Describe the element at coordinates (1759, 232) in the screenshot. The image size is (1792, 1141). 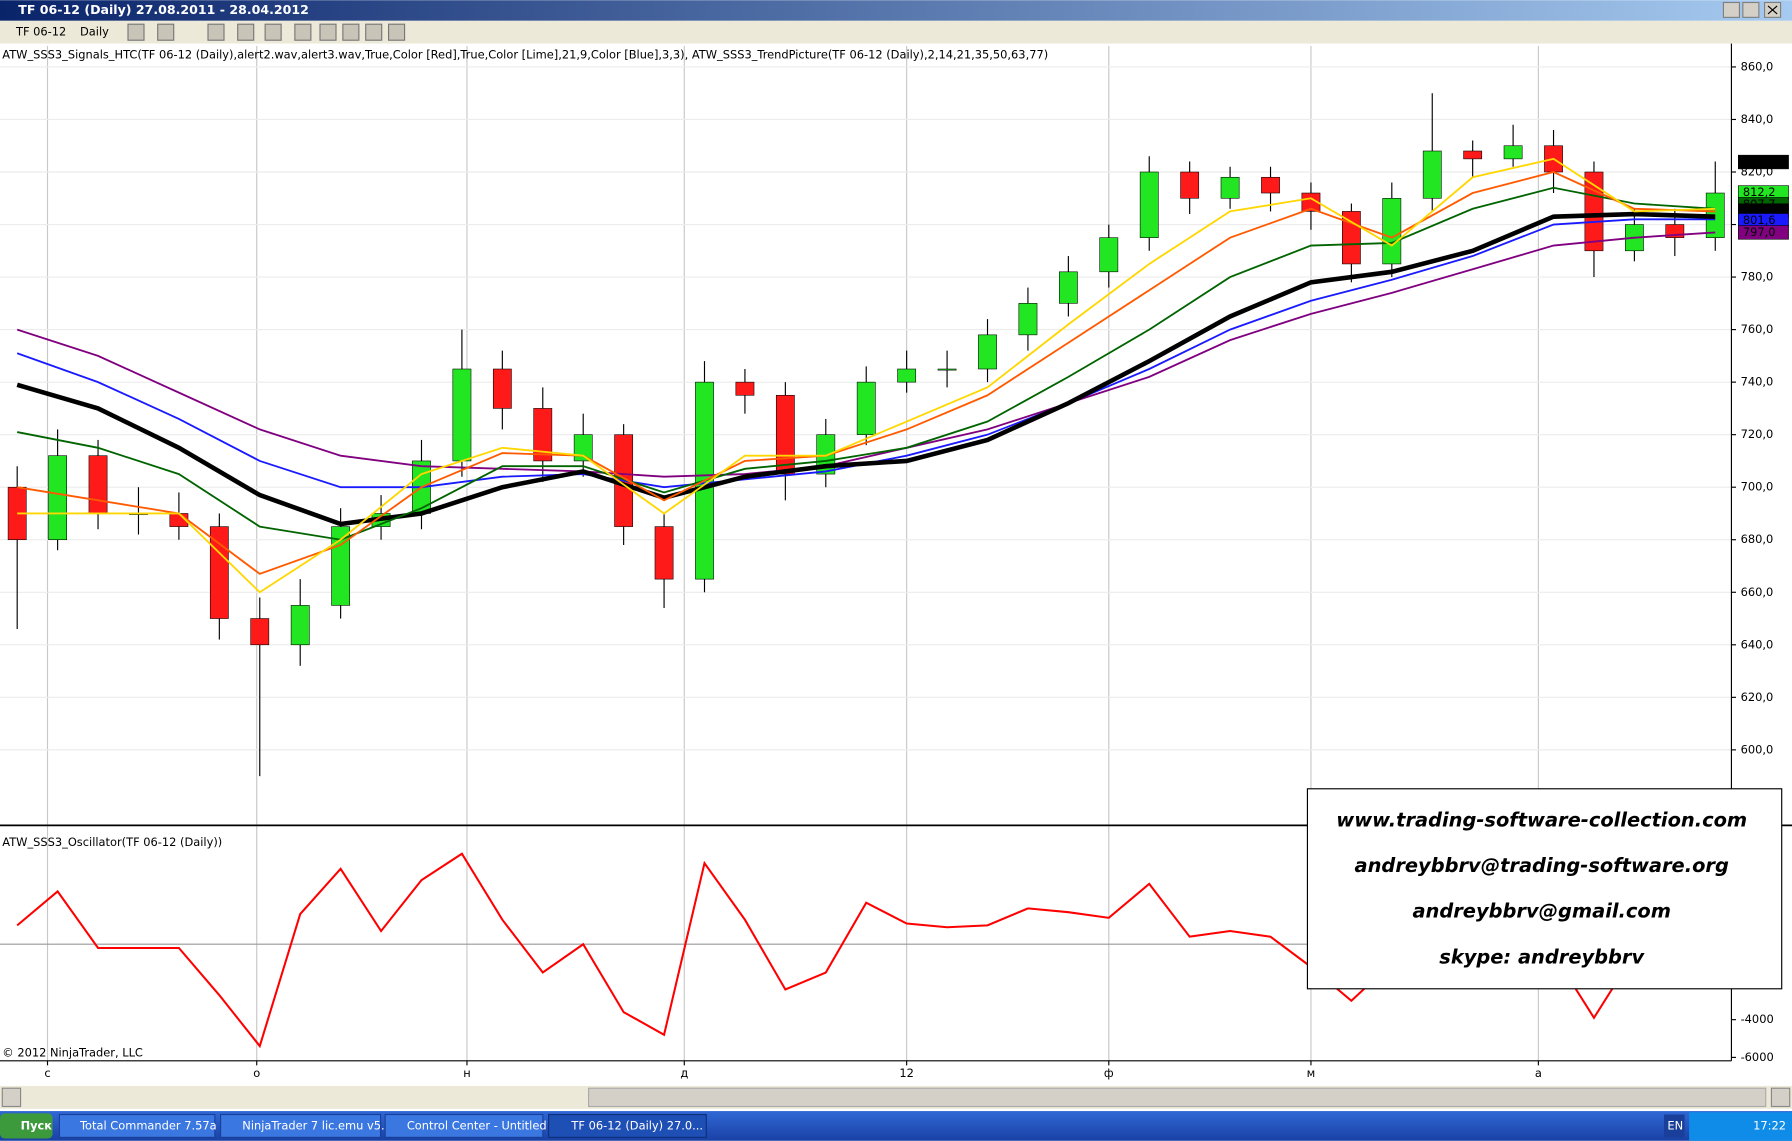
I see `price-marker-label: 797,0` at that location.